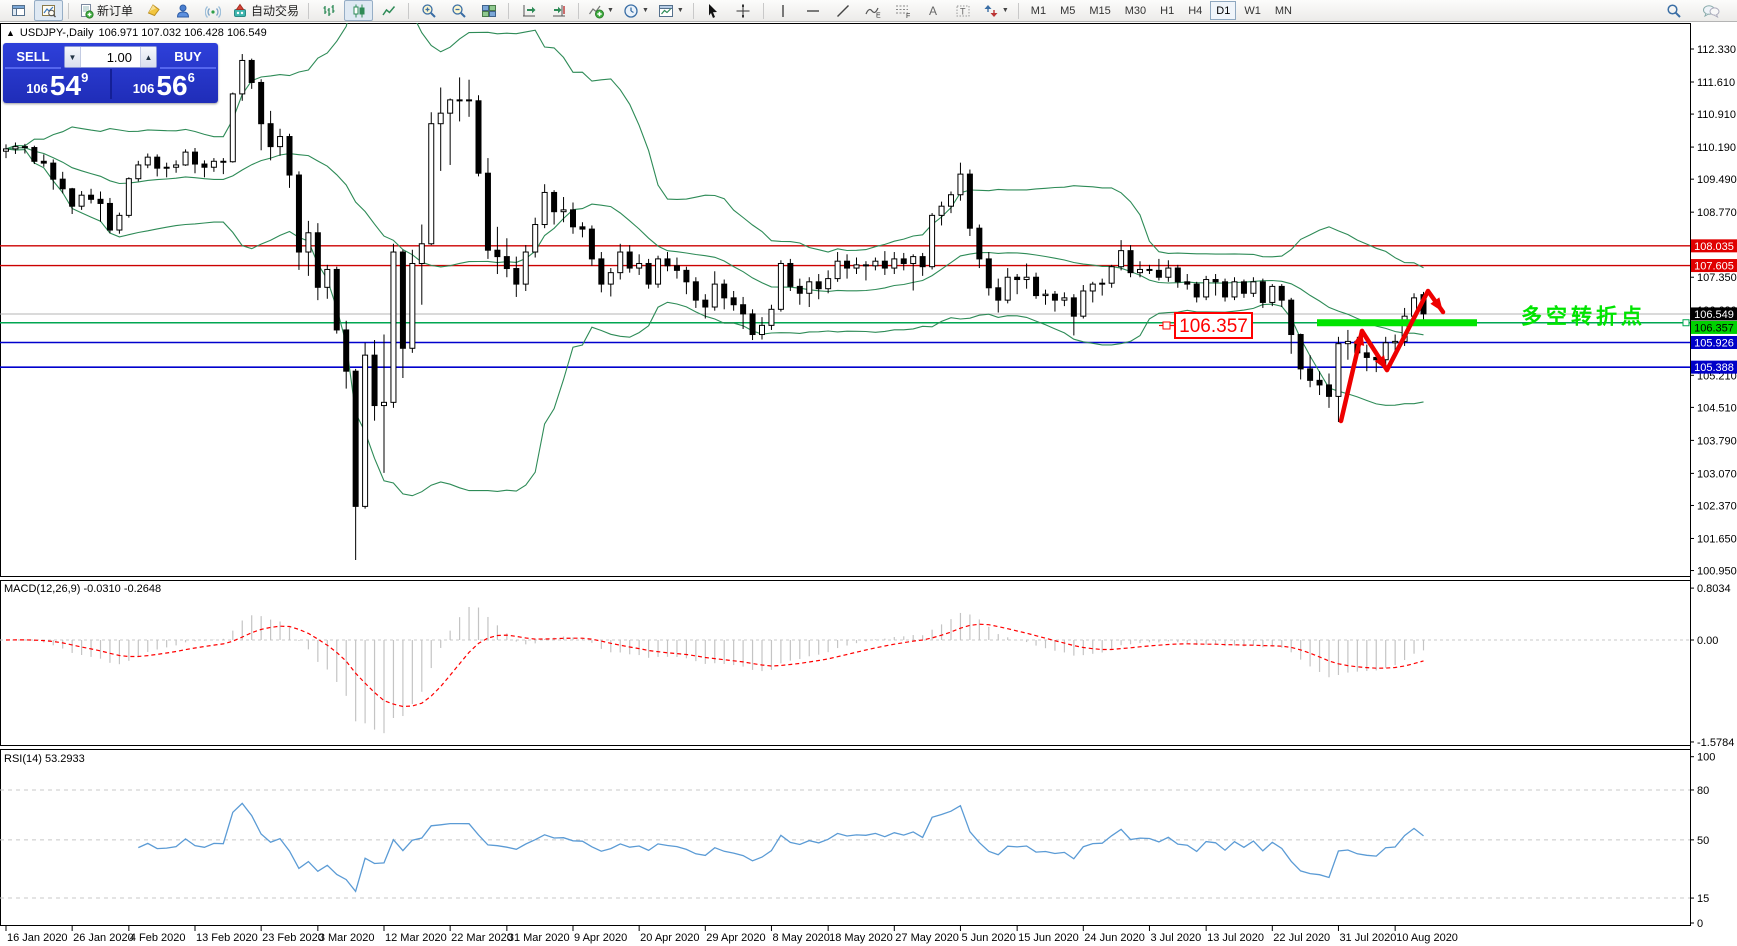 Image resolution: width=1737 pixels, height=946 pixels. What do you see at coordinates (1714, 315) in the screenshot?
I see `svg-text: 106.549` at bounding box center [1714, 315].